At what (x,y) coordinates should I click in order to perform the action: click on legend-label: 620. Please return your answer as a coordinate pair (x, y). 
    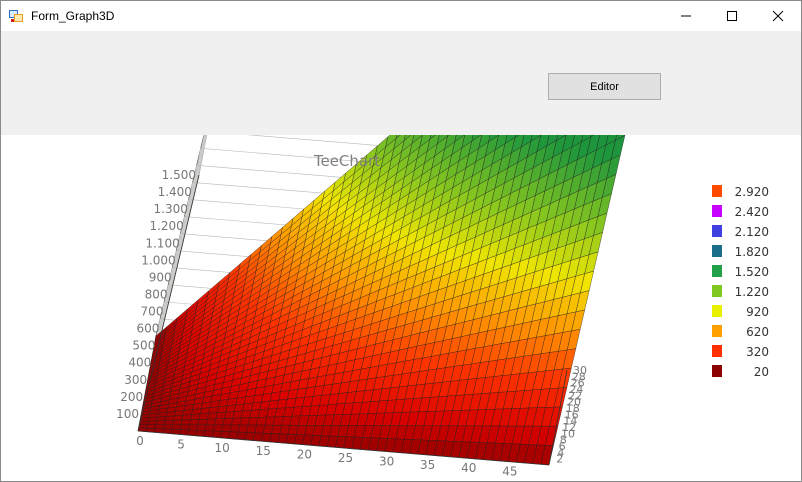
    Looking at the image, I should click on (757, 332).